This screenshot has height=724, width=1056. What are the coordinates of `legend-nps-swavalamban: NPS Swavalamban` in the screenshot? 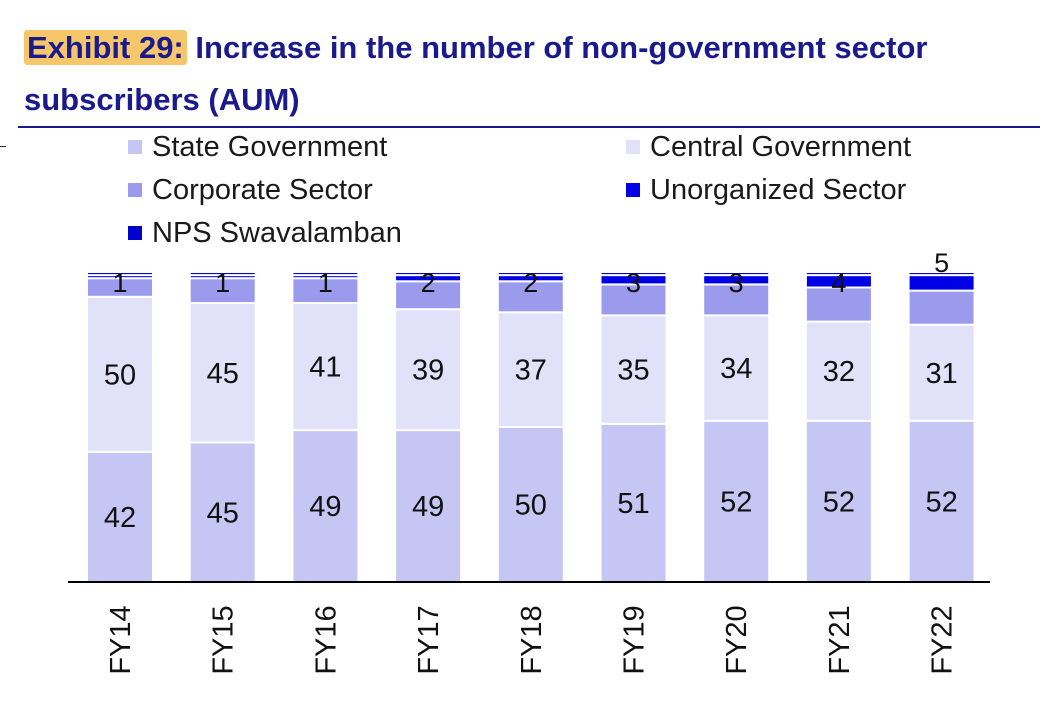 It's located at (265, 233).